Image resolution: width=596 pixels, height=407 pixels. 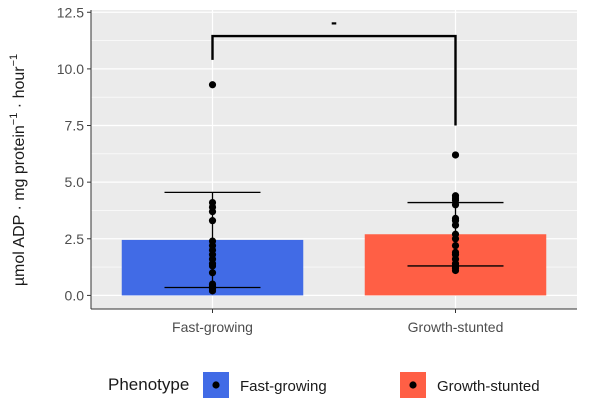 I want to click on y-tick-label: 5.0, so click(x=75, y=182).